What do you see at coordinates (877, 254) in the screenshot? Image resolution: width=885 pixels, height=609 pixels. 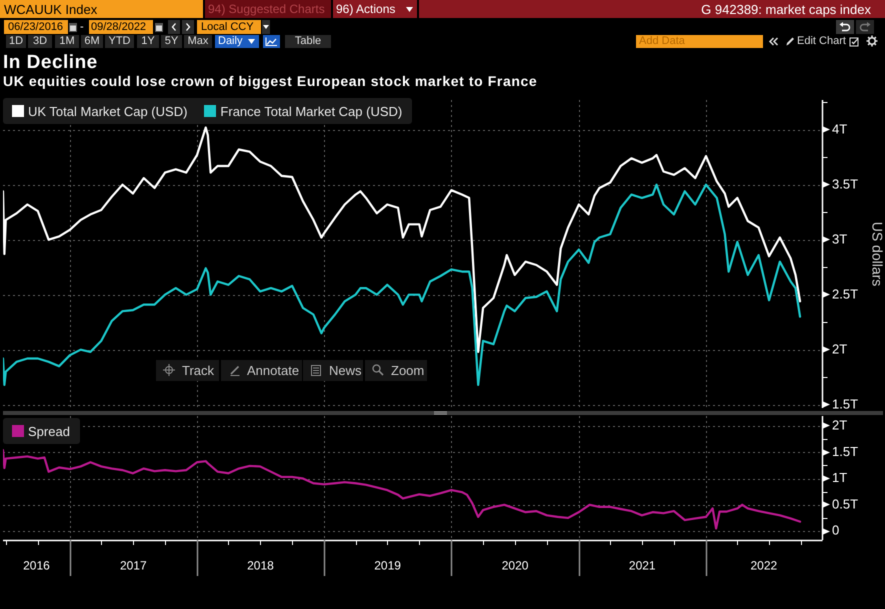 I see `y-axis-title: US dollars` at bounding box center [877, 254].